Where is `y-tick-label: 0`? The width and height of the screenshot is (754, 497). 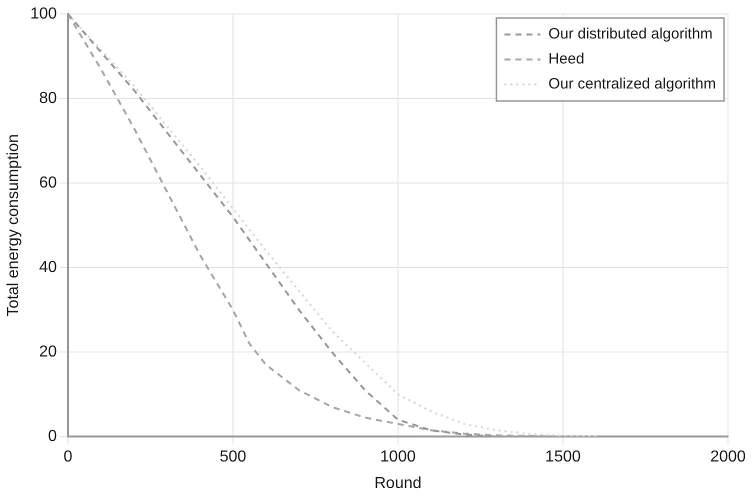
y-tick-label: 0 is located at coordinates (52, 437).